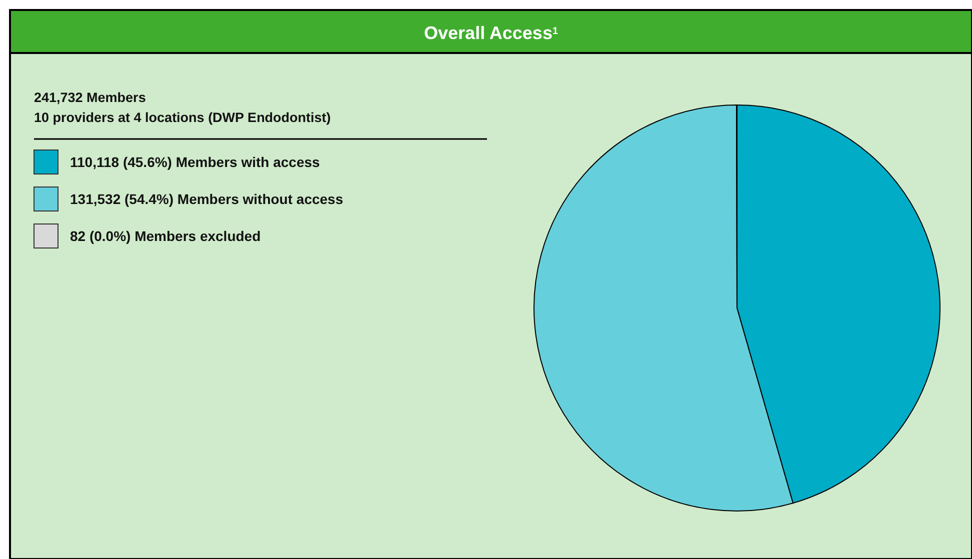  What do you see at coordinates (491, 33) in the screenshot?
I see `chart-title: Overall Access$^{1}$` at bounding box center [491, 33].